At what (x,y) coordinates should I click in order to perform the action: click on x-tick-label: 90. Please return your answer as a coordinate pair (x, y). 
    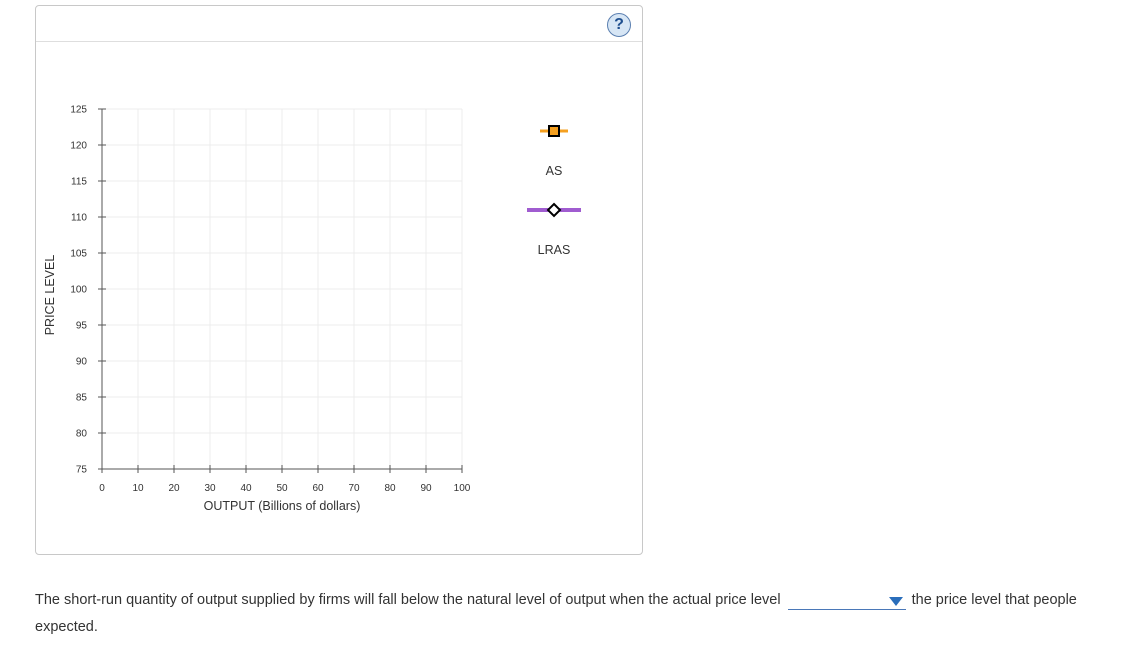
    Looking at the image, I should click on (426, 488).